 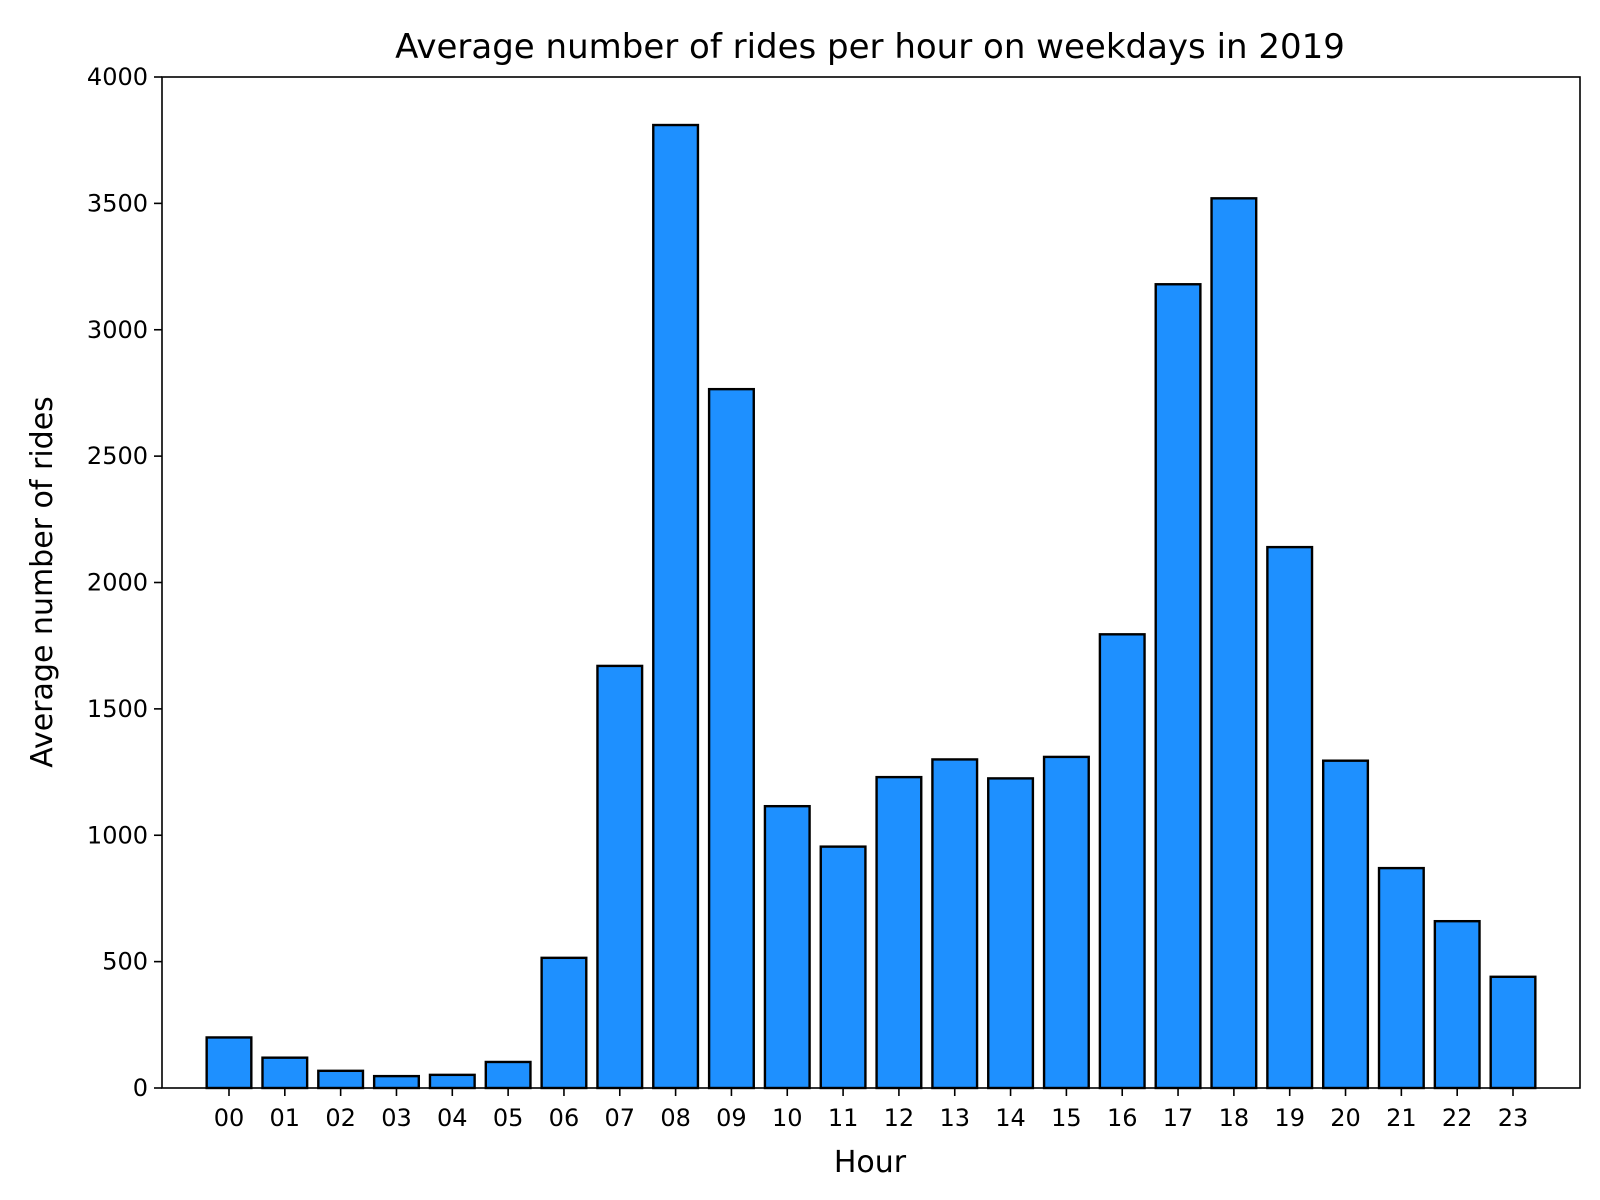 I want to click on x-tick-label: 11, so click(x=843, y=1118).